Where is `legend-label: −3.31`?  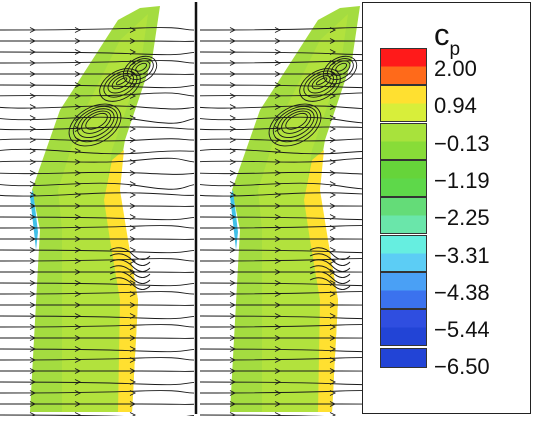 legend-label: −3.31 is located at coordinates (462, 256).